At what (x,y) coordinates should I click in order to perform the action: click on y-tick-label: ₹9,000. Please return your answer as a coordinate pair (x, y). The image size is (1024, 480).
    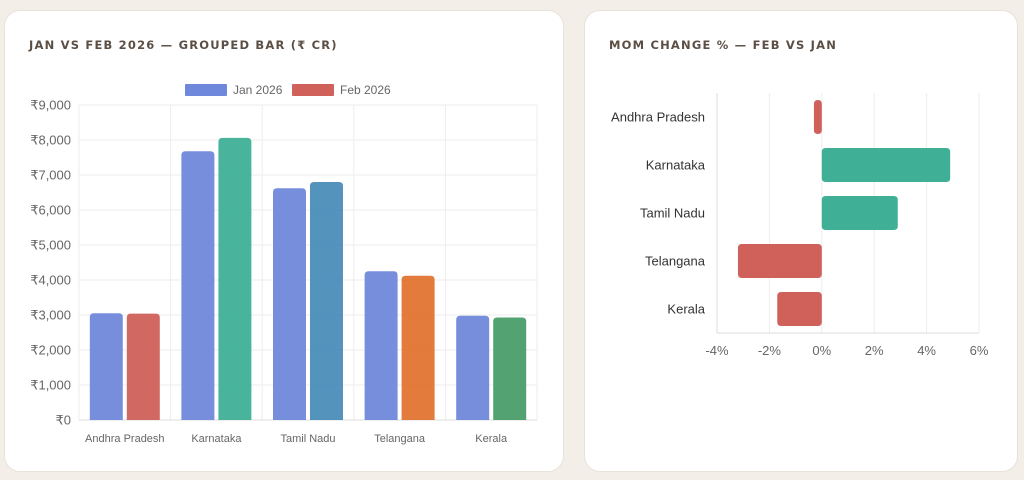
    Looking at the image, I should click on (50, 105).